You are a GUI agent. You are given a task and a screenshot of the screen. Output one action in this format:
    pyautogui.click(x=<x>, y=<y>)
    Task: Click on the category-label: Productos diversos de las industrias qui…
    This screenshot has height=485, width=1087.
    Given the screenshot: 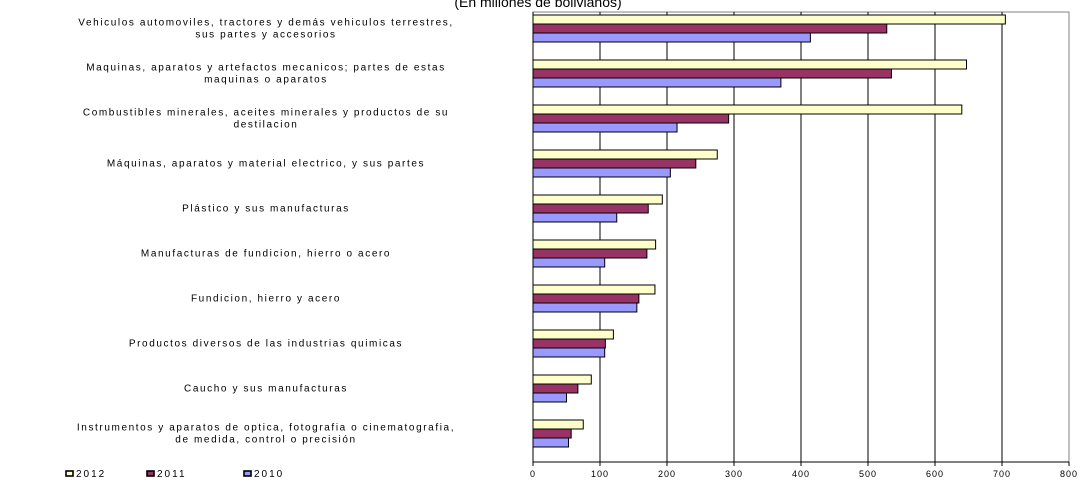 What is the action you would take?
    pyautogui.click(x=266, y=344)
    